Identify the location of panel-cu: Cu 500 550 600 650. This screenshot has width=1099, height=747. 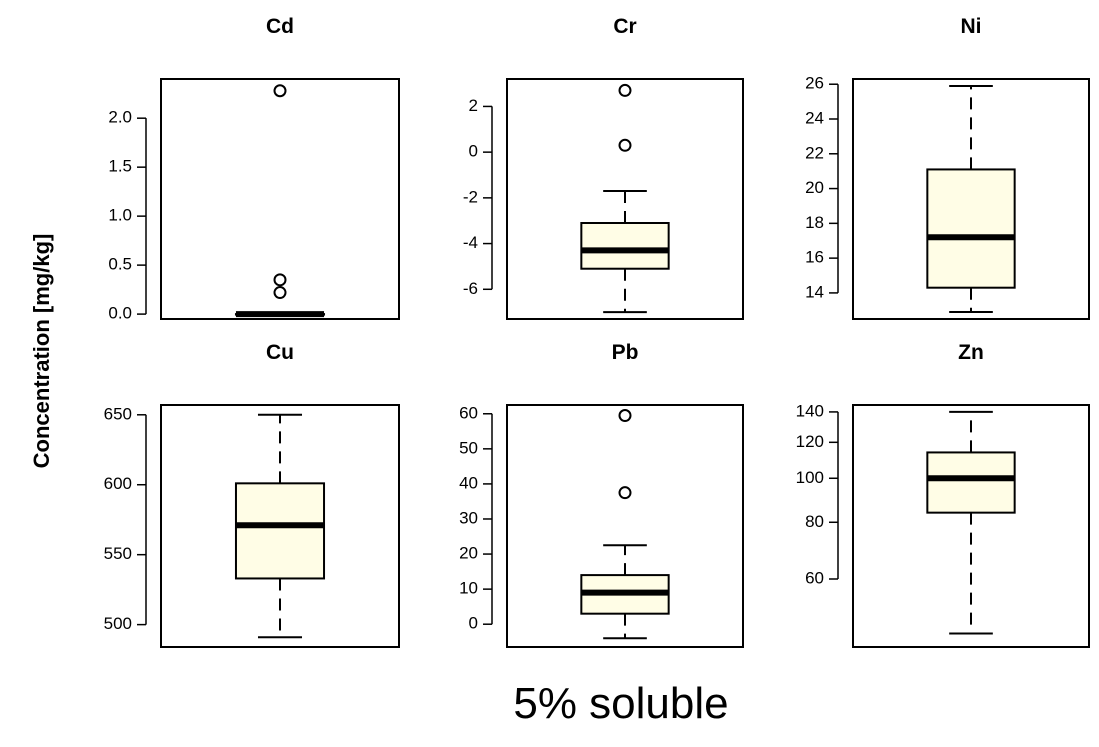
(252, 494).